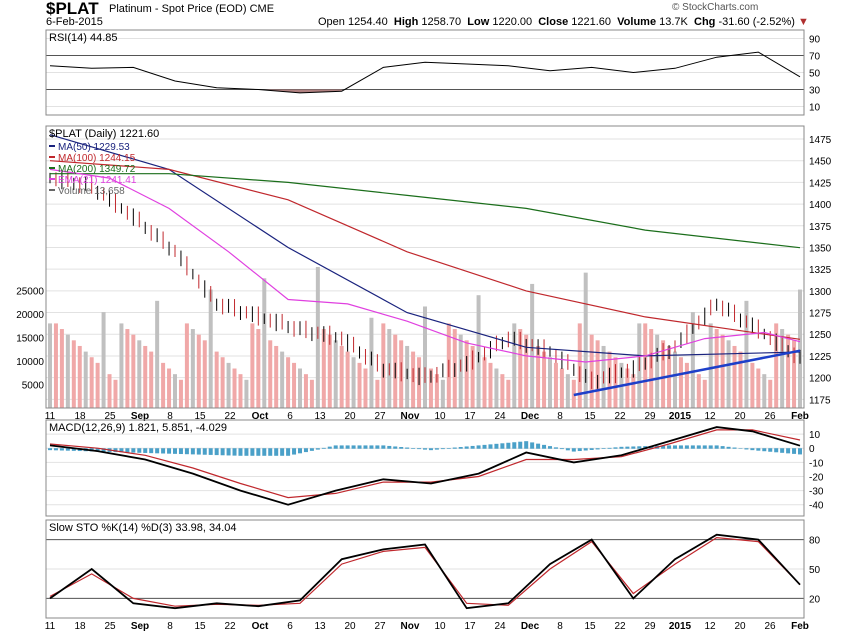 Image resolution: width=850 pixels, height=633 pixels. I want to click on x-tick-label-bottom: 20, so click(350, 626).